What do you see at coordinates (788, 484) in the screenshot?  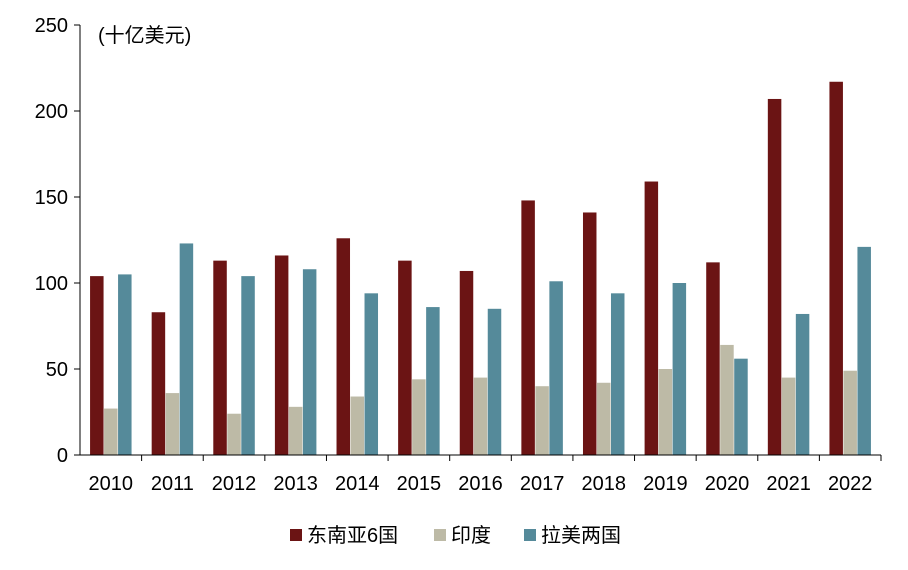 I see `x-tick-label: 2021` at bounding box center [788, 484].